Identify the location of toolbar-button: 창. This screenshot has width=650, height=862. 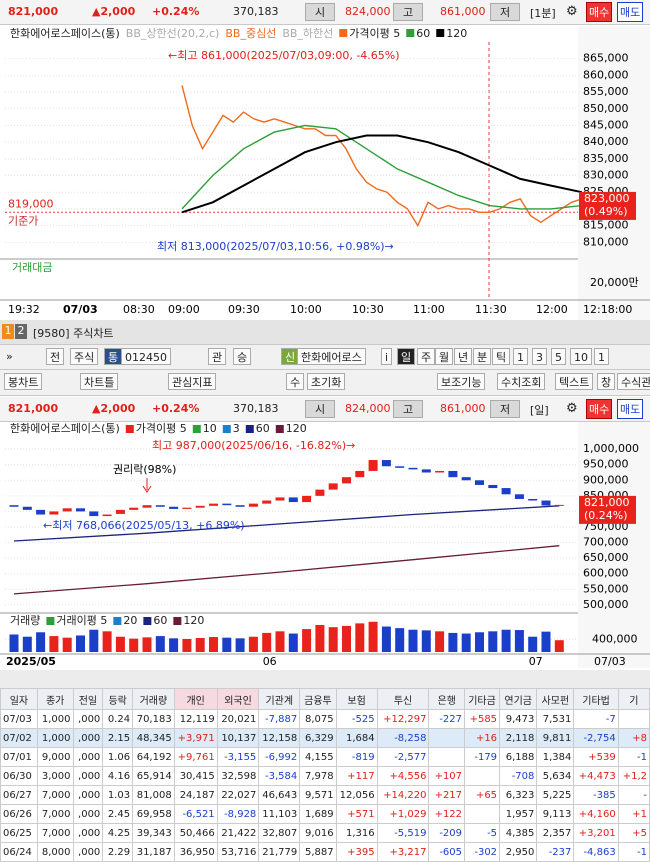
(606, 381).